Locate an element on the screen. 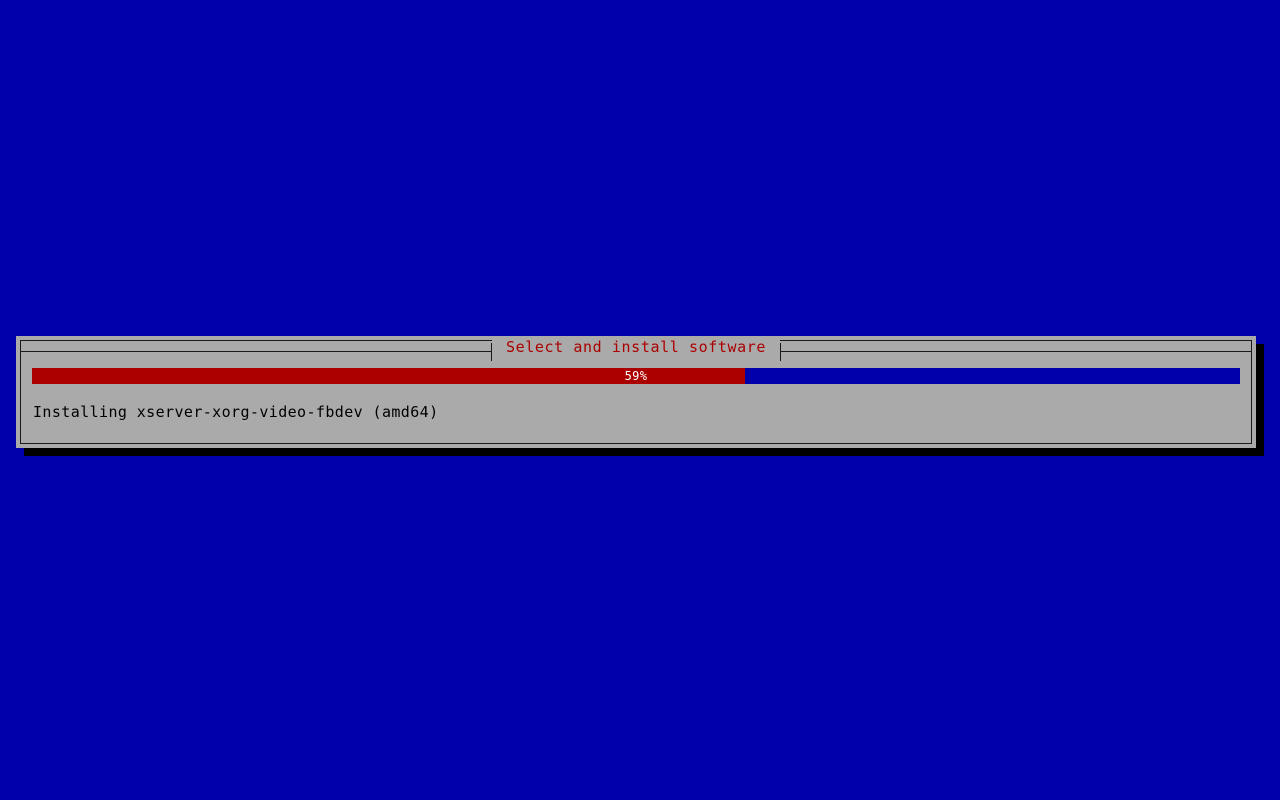  page-title: Select and install software is located at coordinates (636, 347).